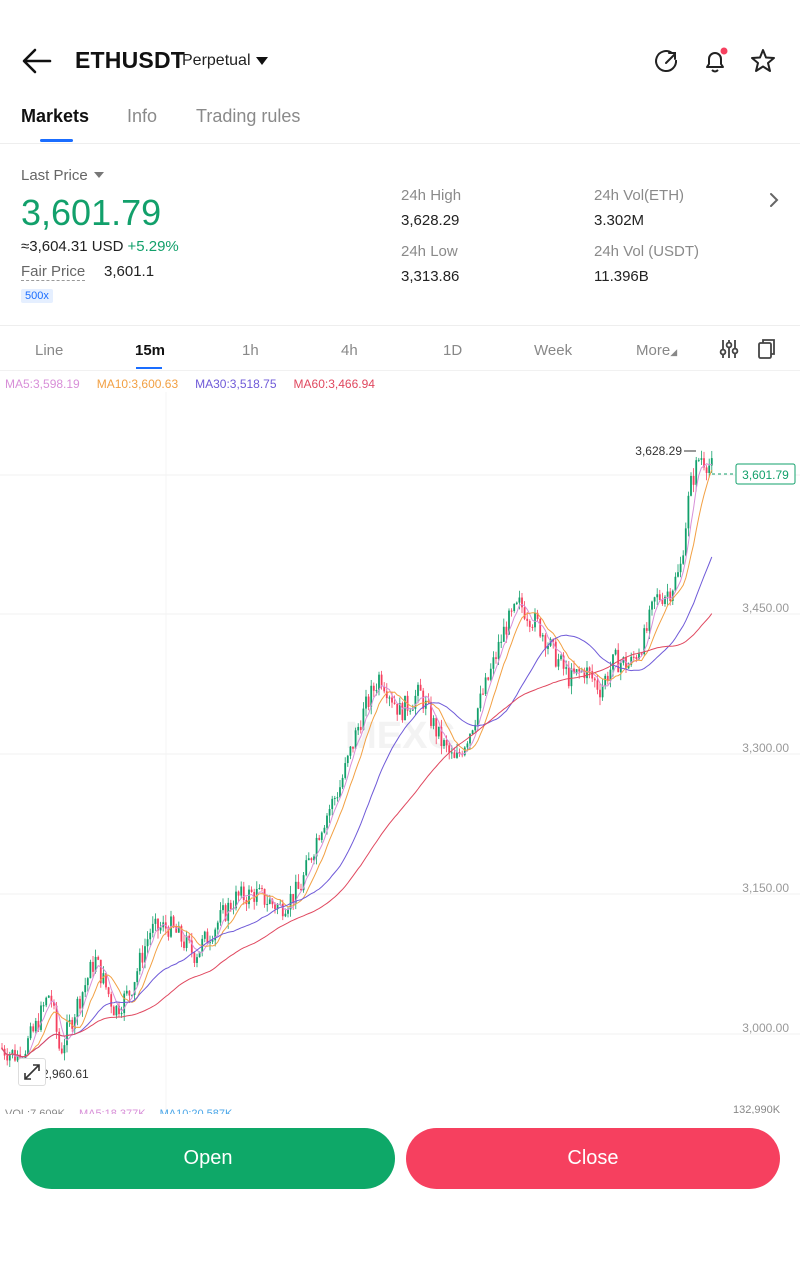 This screenshot has width=800, height=1280. What do you see at coordinates (130, 60) in the screenshot?
I see `symbol-title: ETHUSDT` at bounding box center [130, 60].